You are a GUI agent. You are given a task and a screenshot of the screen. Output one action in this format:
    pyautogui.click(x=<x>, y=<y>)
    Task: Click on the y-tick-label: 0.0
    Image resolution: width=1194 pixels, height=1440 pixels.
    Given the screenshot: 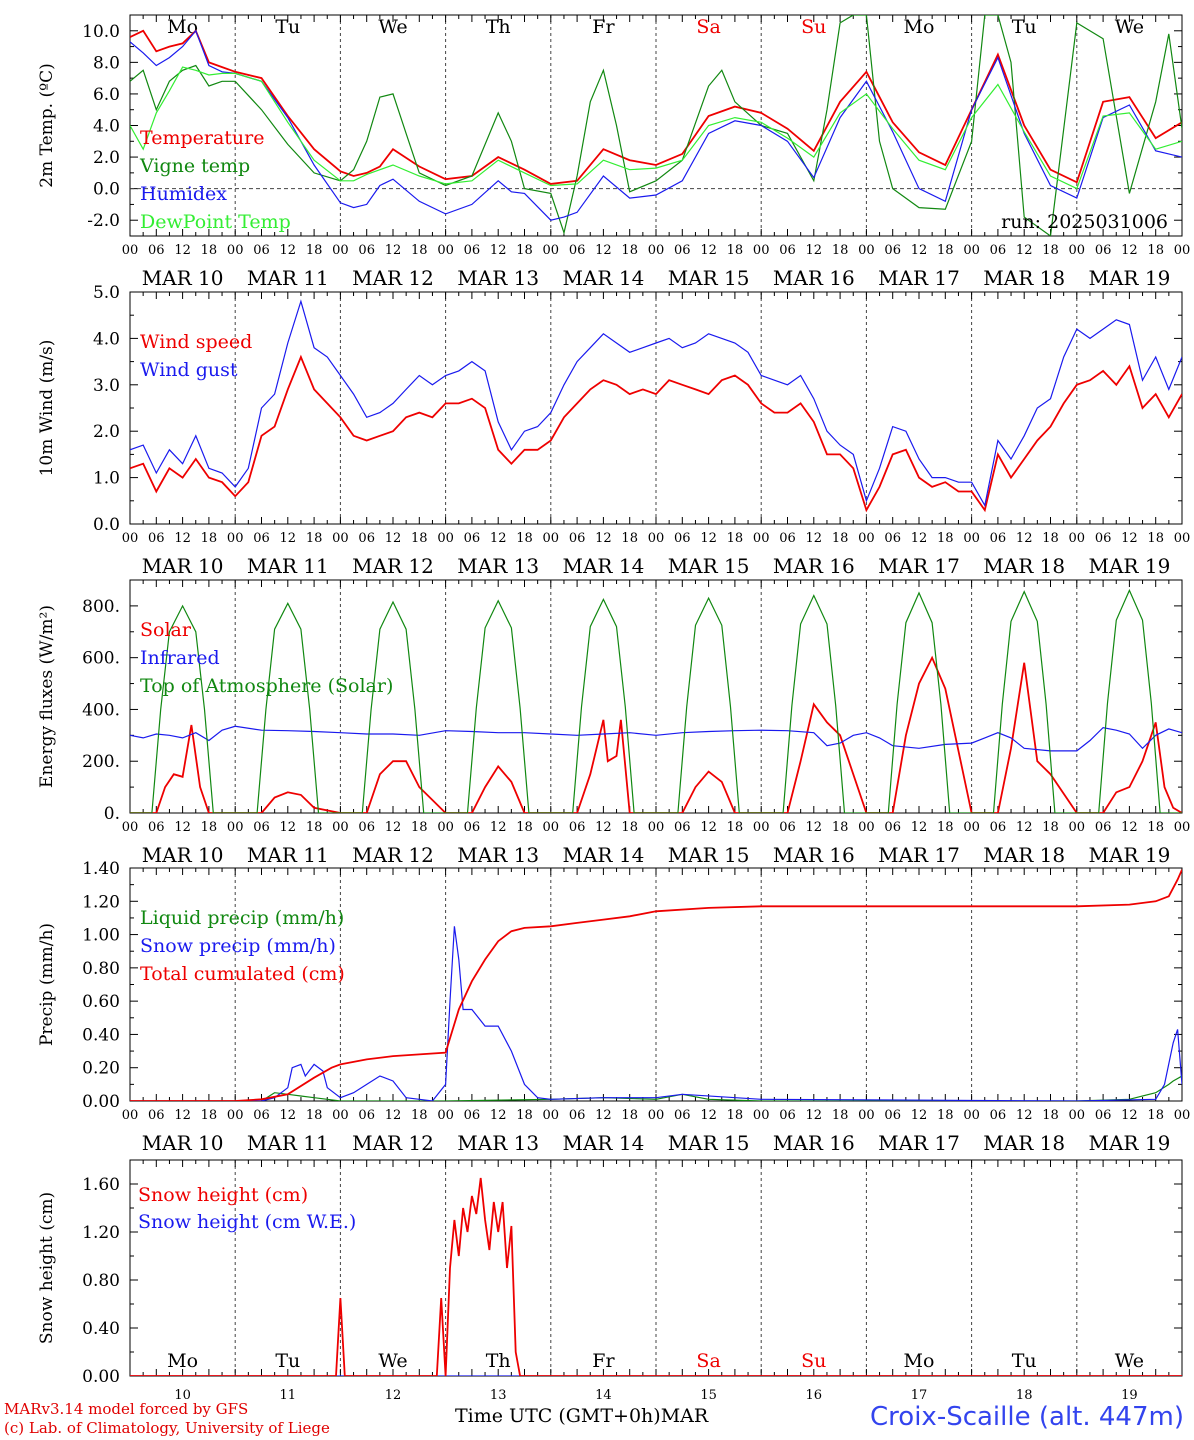 What is the action you would take?
    pyautogui.click(x=106, y=190)
    